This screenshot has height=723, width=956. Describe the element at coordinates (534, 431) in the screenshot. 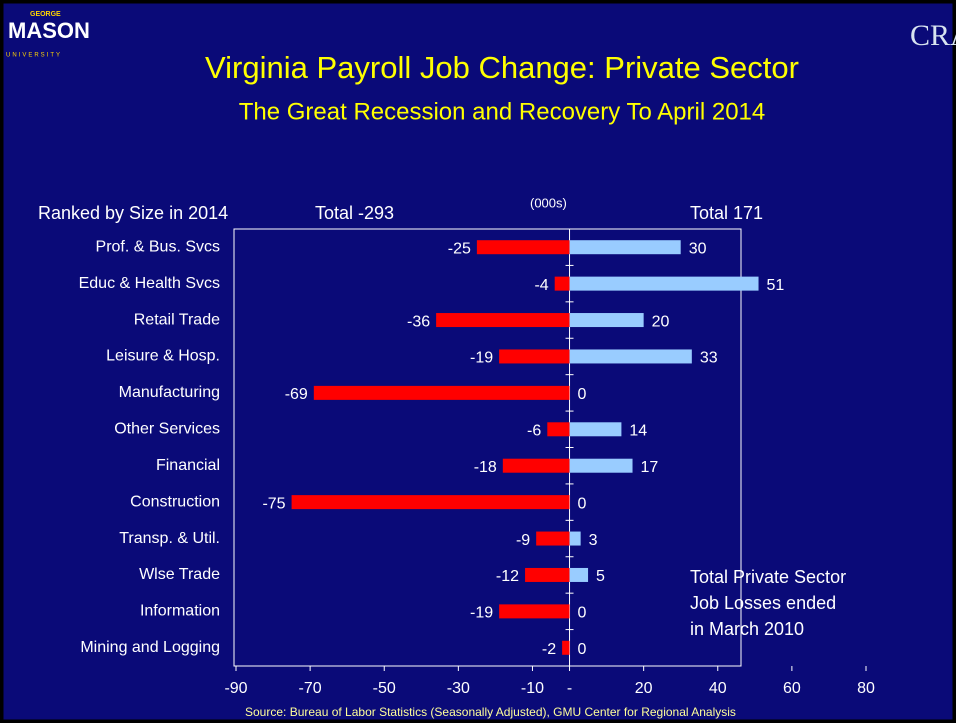

I see `value-label: -6` at that location.